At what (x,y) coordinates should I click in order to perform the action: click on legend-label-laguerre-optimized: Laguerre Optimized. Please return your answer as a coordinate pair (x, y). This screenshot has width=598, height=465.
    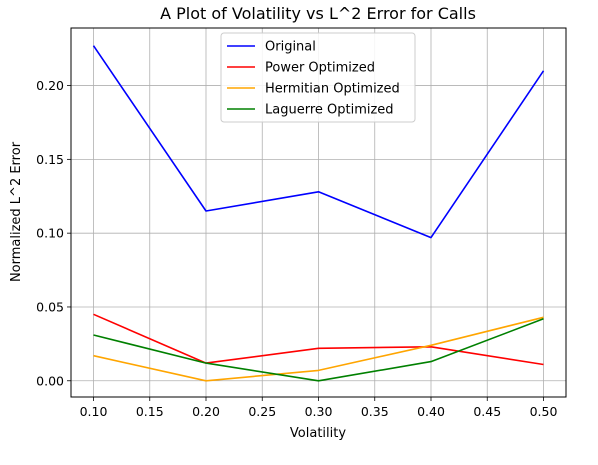
    Looking at the image, I should click on (329, 110).